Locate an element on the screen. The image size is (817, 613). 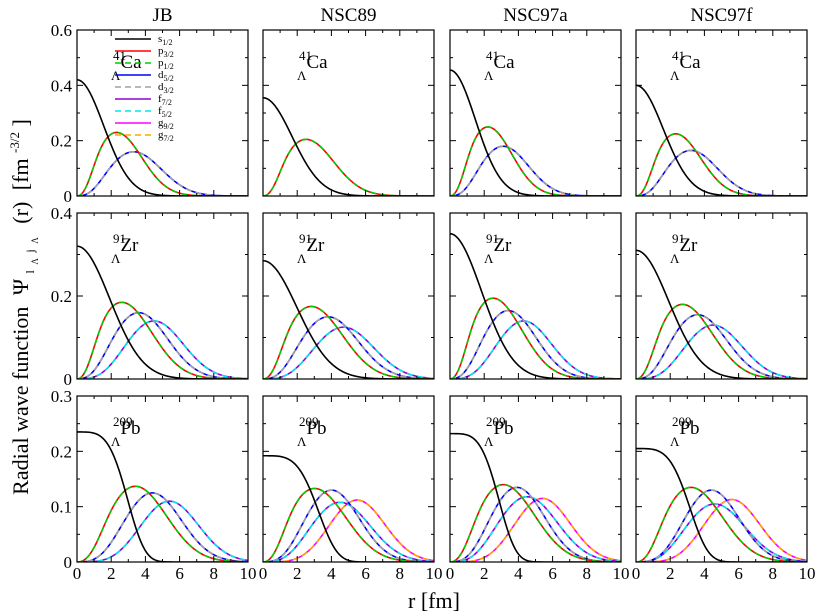
y-axis-label-unit-exp: -3/2 is located at coordinates (14, 142).